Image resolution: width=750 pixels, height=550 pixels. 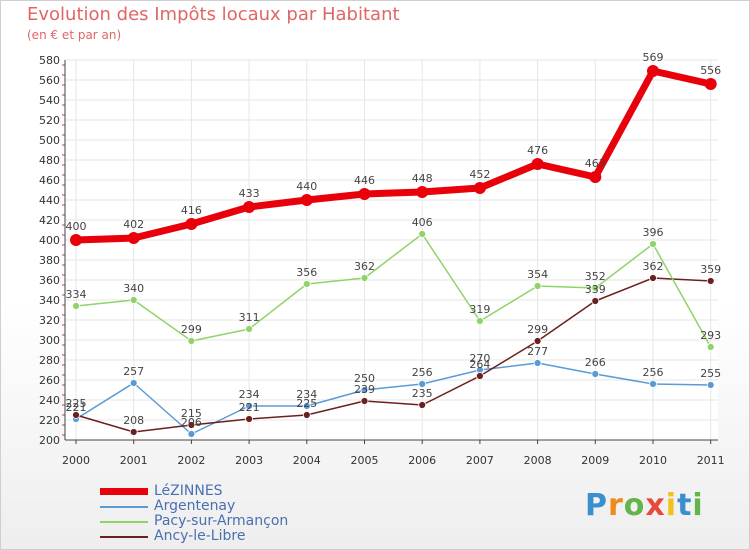 What do you see at coordinates (49, 100) in the screenshot?
I see `y-tick-label: 540` at bounding box center [49, 100].